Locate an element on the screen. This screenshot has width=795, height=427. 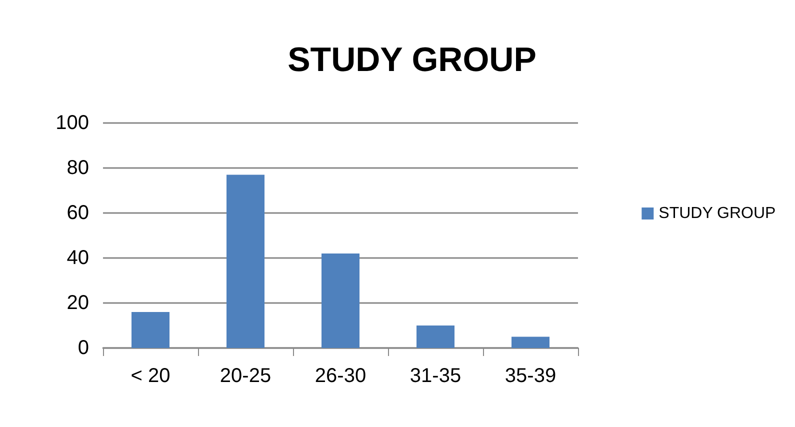
x-tick-label: 26-30 is located at coordinates (340, 376).